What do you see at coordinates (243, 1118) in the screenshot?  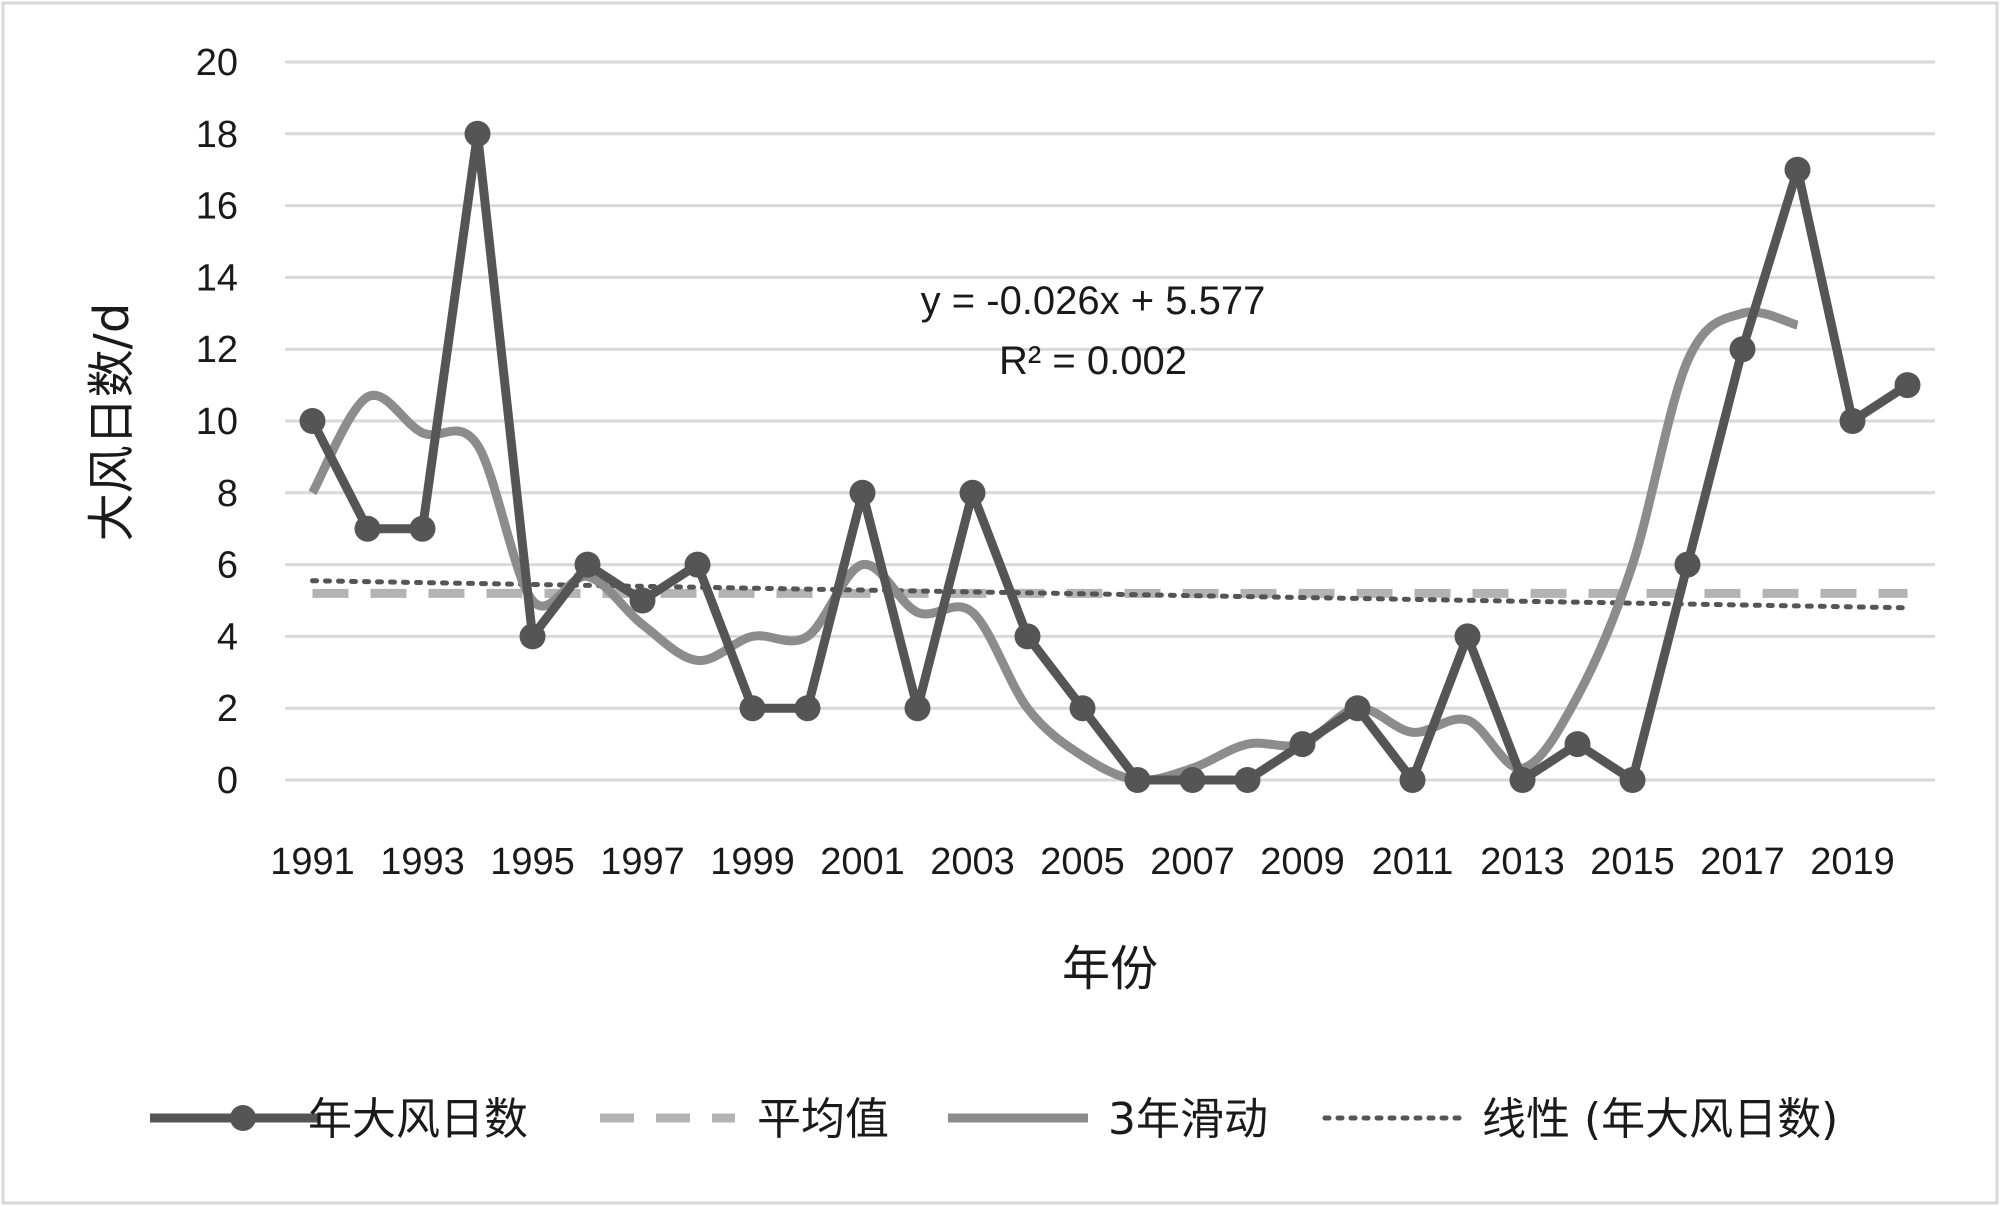 I see `legend-marker` at bounding box center [243, 1118].